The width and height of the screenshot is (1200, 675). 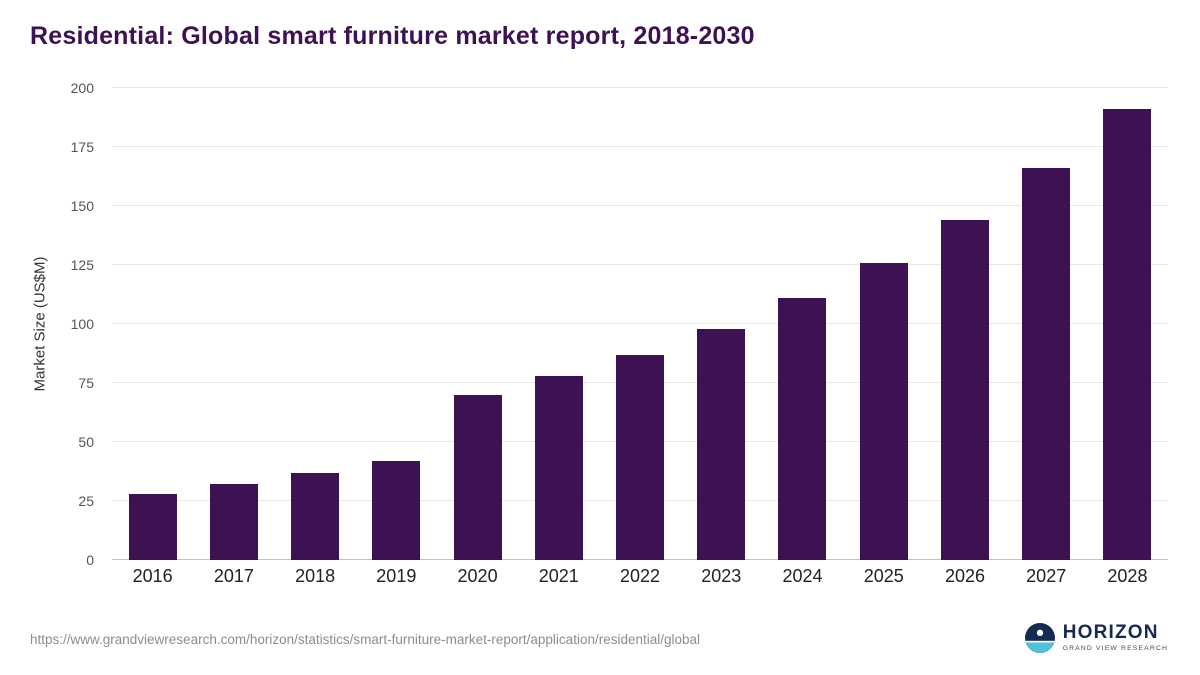 What do you see at coordinates (90, 560) in the screenshot?
I see `y-tick-label: 0` at bounding box center [90, 560].